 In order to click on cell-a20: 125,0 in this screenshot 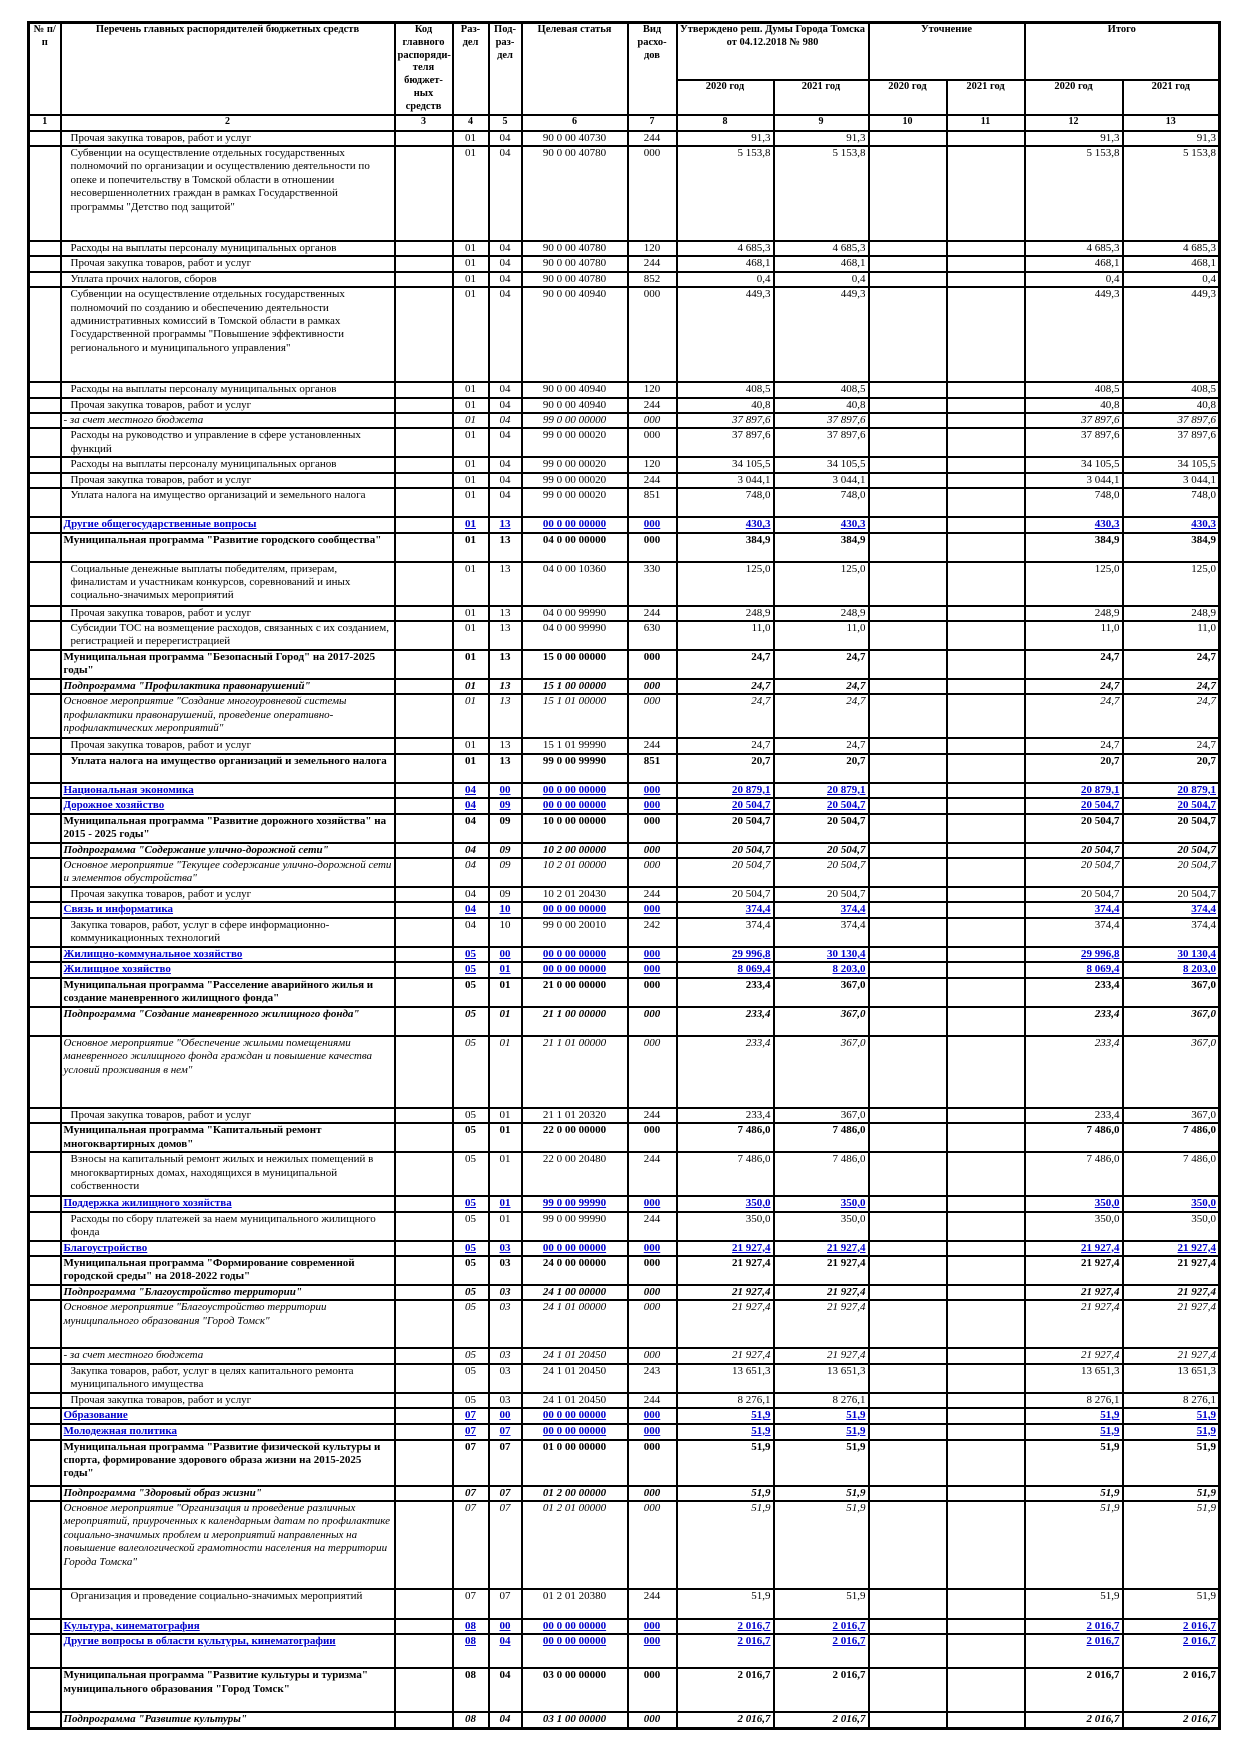, I will do `click(725, 583)`.